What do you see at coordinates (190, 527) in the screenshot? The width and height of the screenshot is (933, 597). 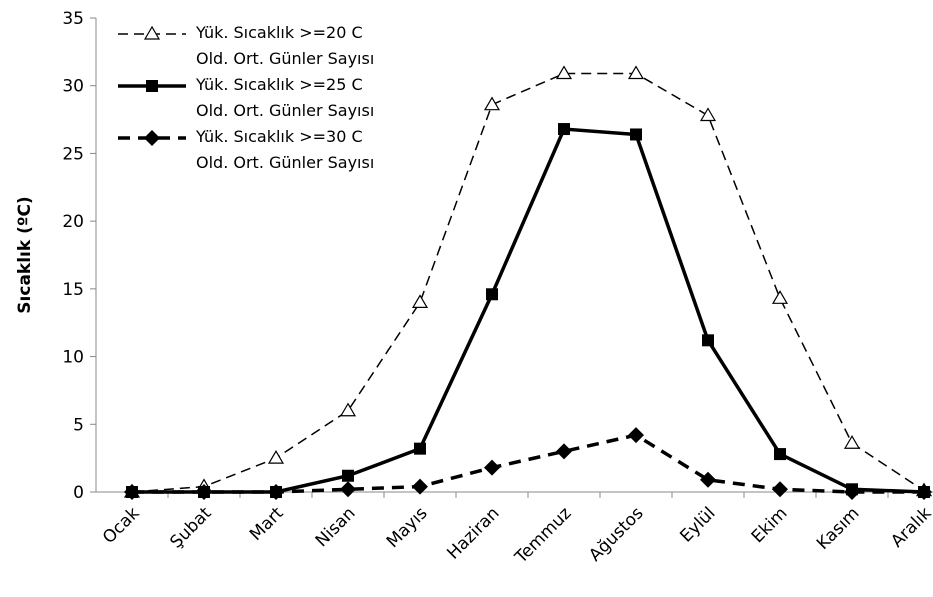 I see `x-tick-label: Şubat` at bounding box center [190, 527].